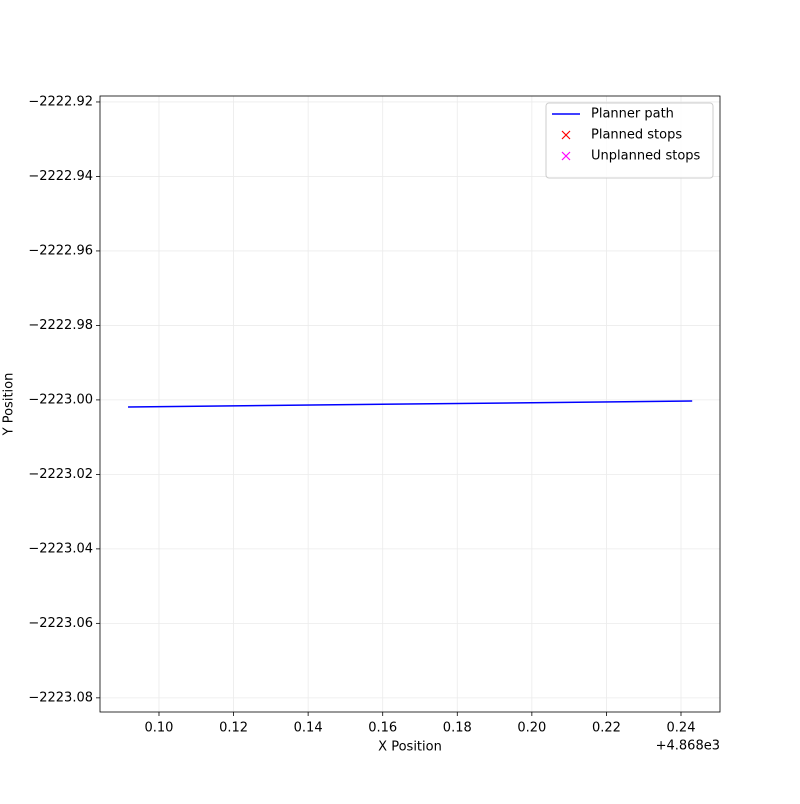 The width and height of the screenshot is (800, 804). I want to click on x-tick-label: 0.14, so click(308, 728).